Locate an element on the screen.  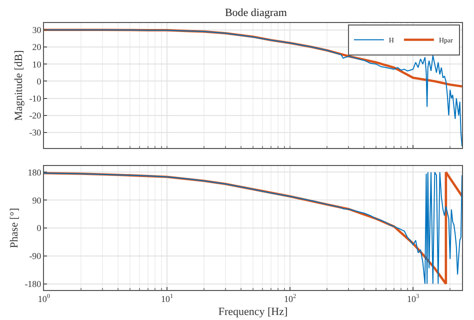
x-tick-label: 10$^{1}$ is located at coordinates (167, 298).